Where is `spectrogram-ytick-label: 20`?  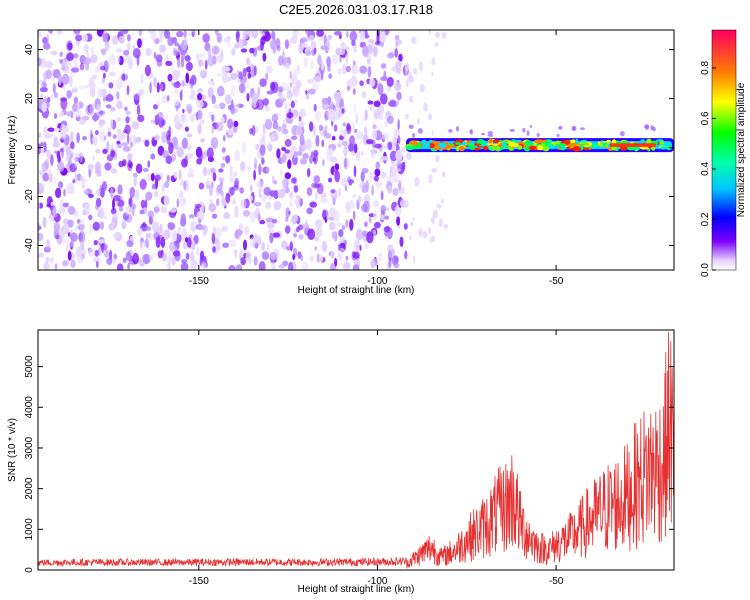
spectrogram-ytick-label: 20 is located at coordinates (29, 99).